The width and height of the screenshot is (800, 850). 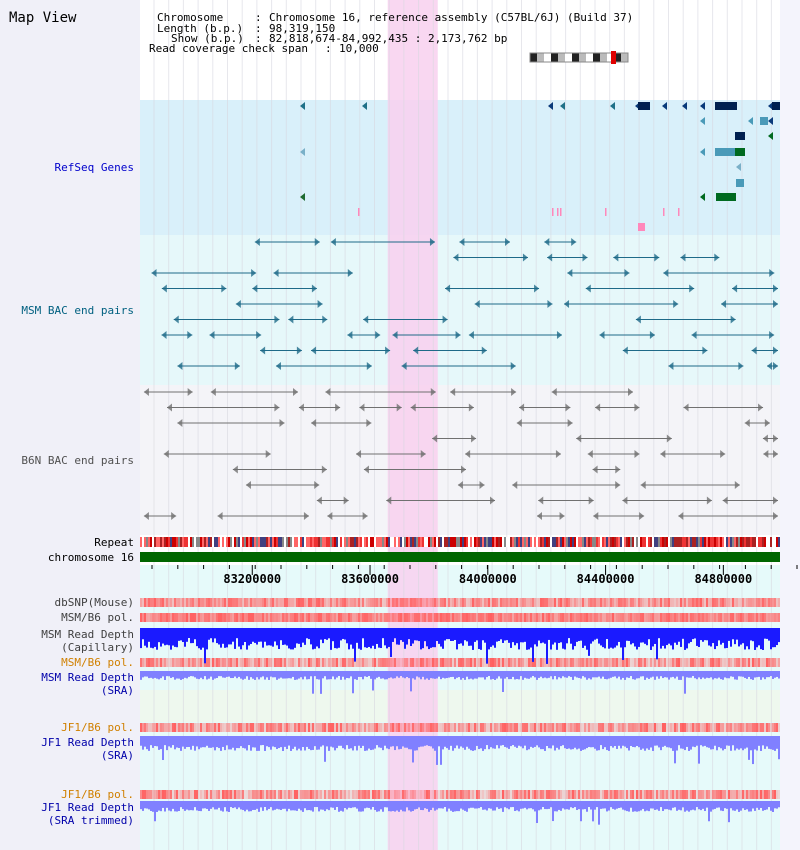 What do you see at coordinates (97, 727) in the screenshot?
I see `track-label-jf1-b6-pol: JF1/B6 pol.` at bounding box center [97, 727].